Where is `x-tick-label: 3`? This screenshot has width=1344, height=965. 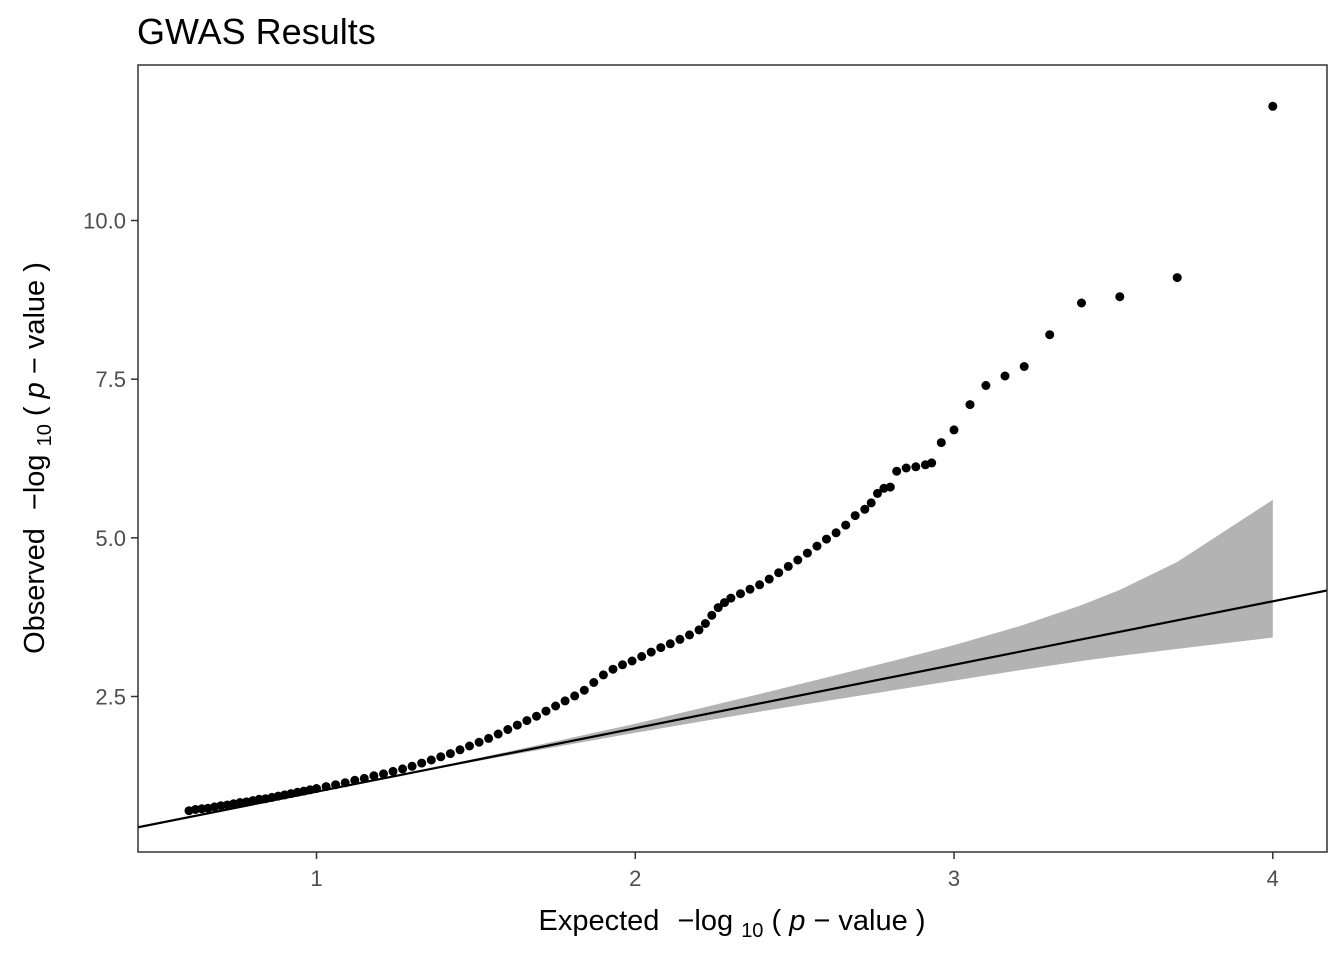 x-tick-label: 3 is located at coordinates (954, 878).